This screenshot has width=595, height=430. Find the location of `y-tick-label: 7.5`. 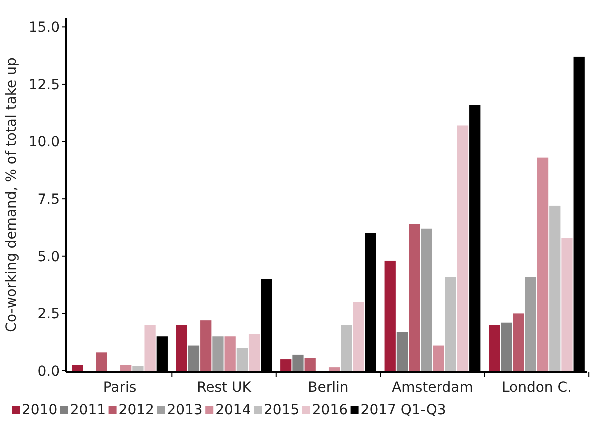

y-tick-label: 7.5 is located at coordinates (49, 200).